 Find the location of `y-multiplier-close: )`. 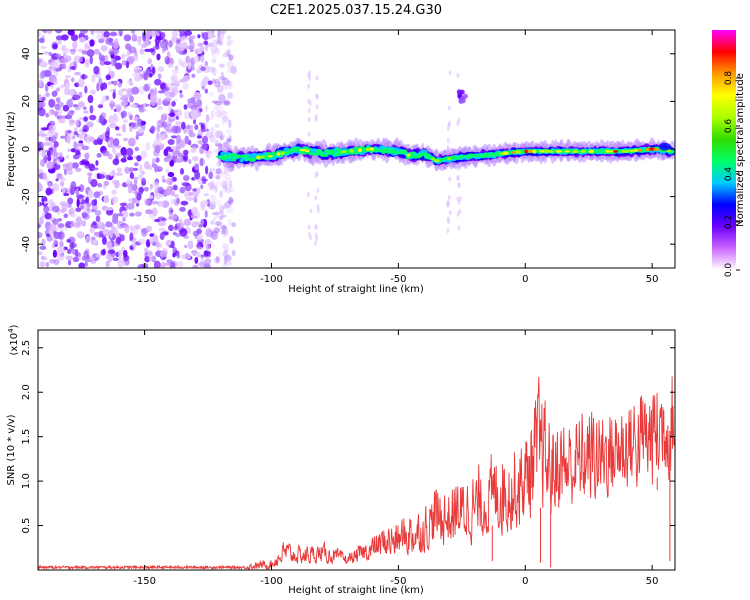

y-multiplier-close: ) is located at coordinates (14, 326).